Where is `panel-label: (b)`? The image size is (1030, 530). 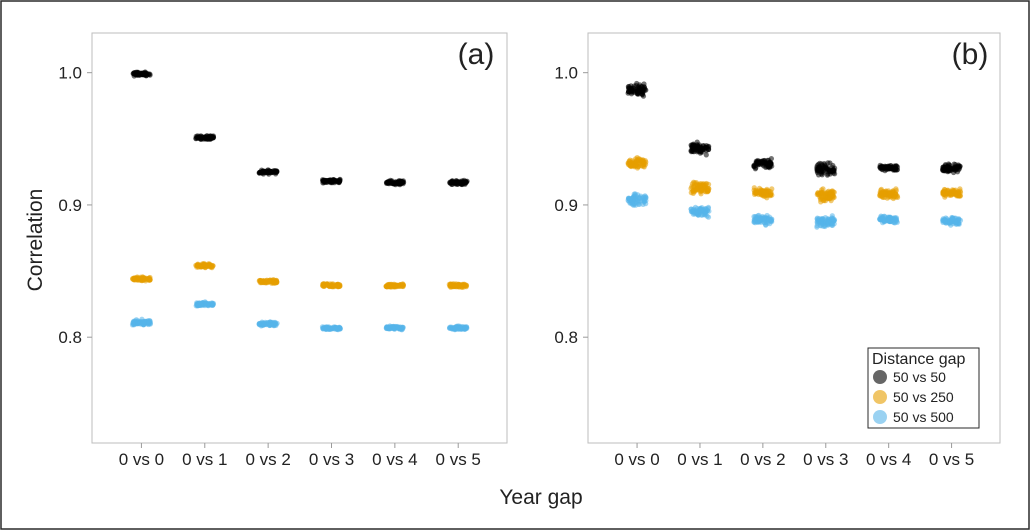
panel-label: (b) is located at coordinates (970, 54).